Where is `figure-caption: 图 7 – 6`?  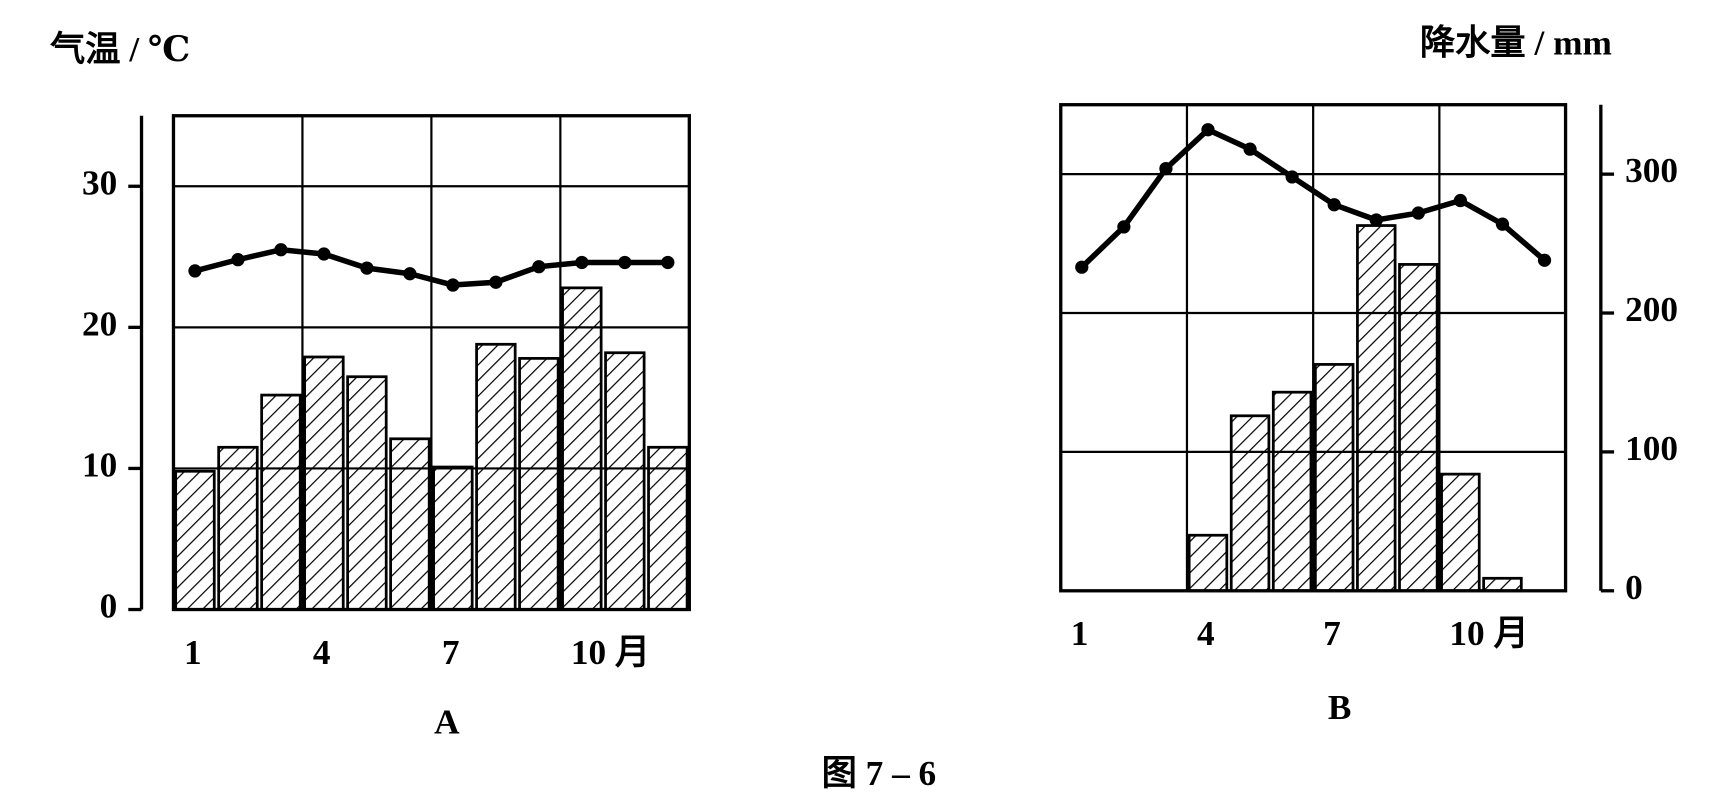
figure-caption: 图 7 – 6 is located at coordinates (879, 773).